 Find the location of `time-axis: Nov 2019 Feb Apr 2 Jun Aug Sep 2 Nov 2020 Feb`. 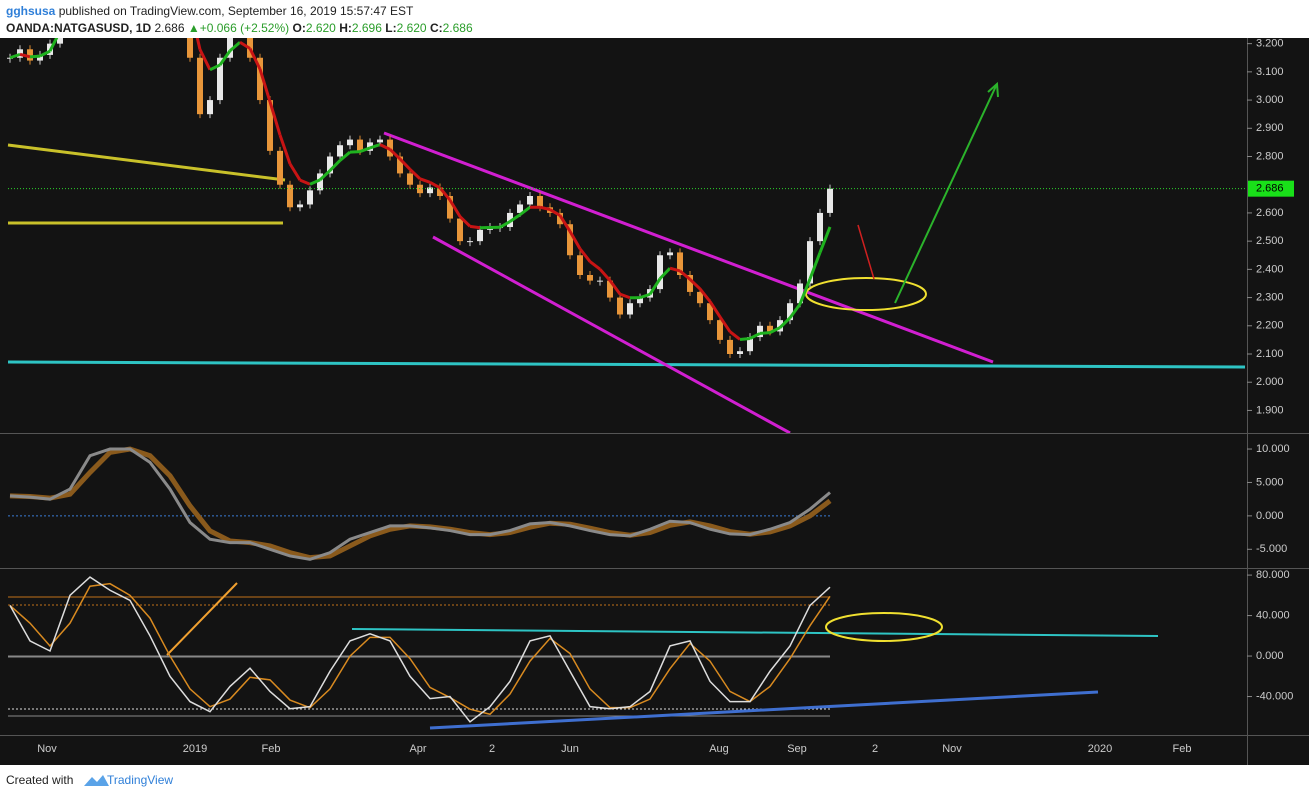

time-axis: Nov 2019 Feb Apr 2 Jun Aug Sep 2 Nov 2020 Feb is located at coordinates (614, 749).